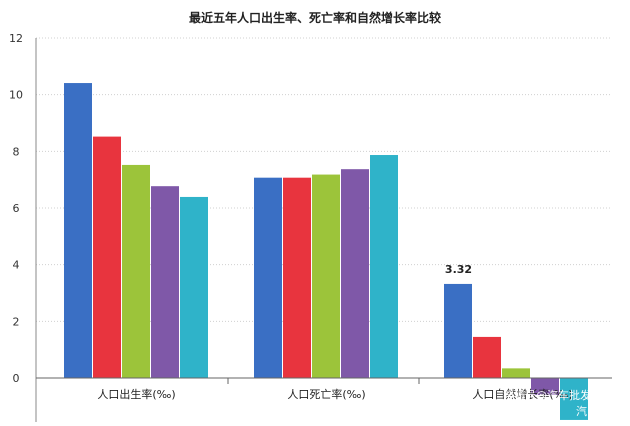 This screenshot has height=426, width=630. Describe the element at coordinates (16, 151) in the screenshot. I see `y-tick-label: 8` at that location.